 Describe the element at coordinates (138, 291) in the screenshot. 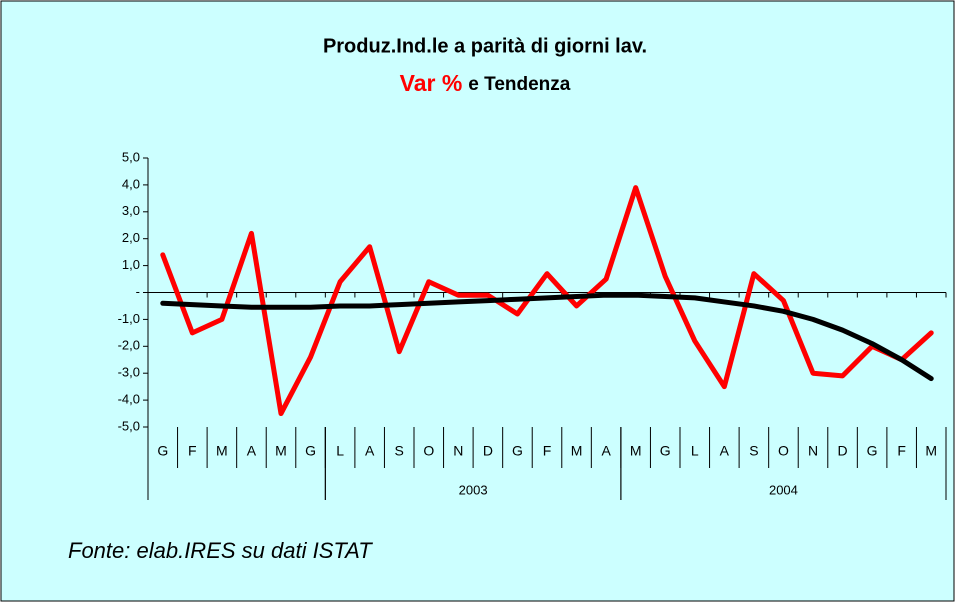

I see `y-tick-label: -` at that location.